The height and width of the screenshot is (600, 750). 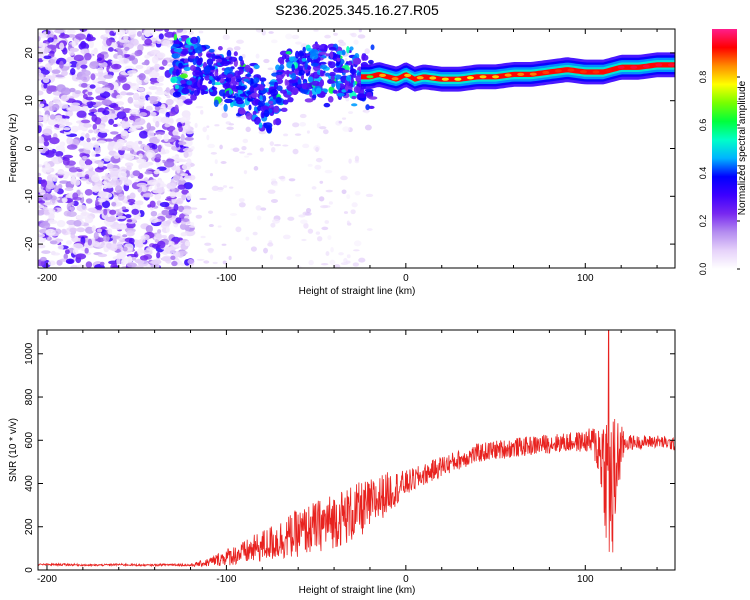 I want to click on spectrogram-ylabel: Frequency (Hz), so click(x=13, y=148).